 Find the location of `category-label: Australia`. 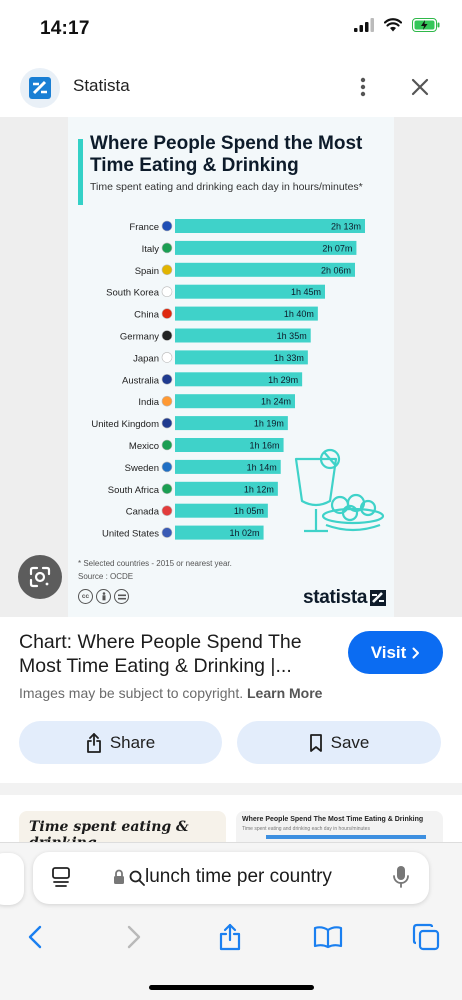

category-label: Australia is located at coordinates (141, 380).